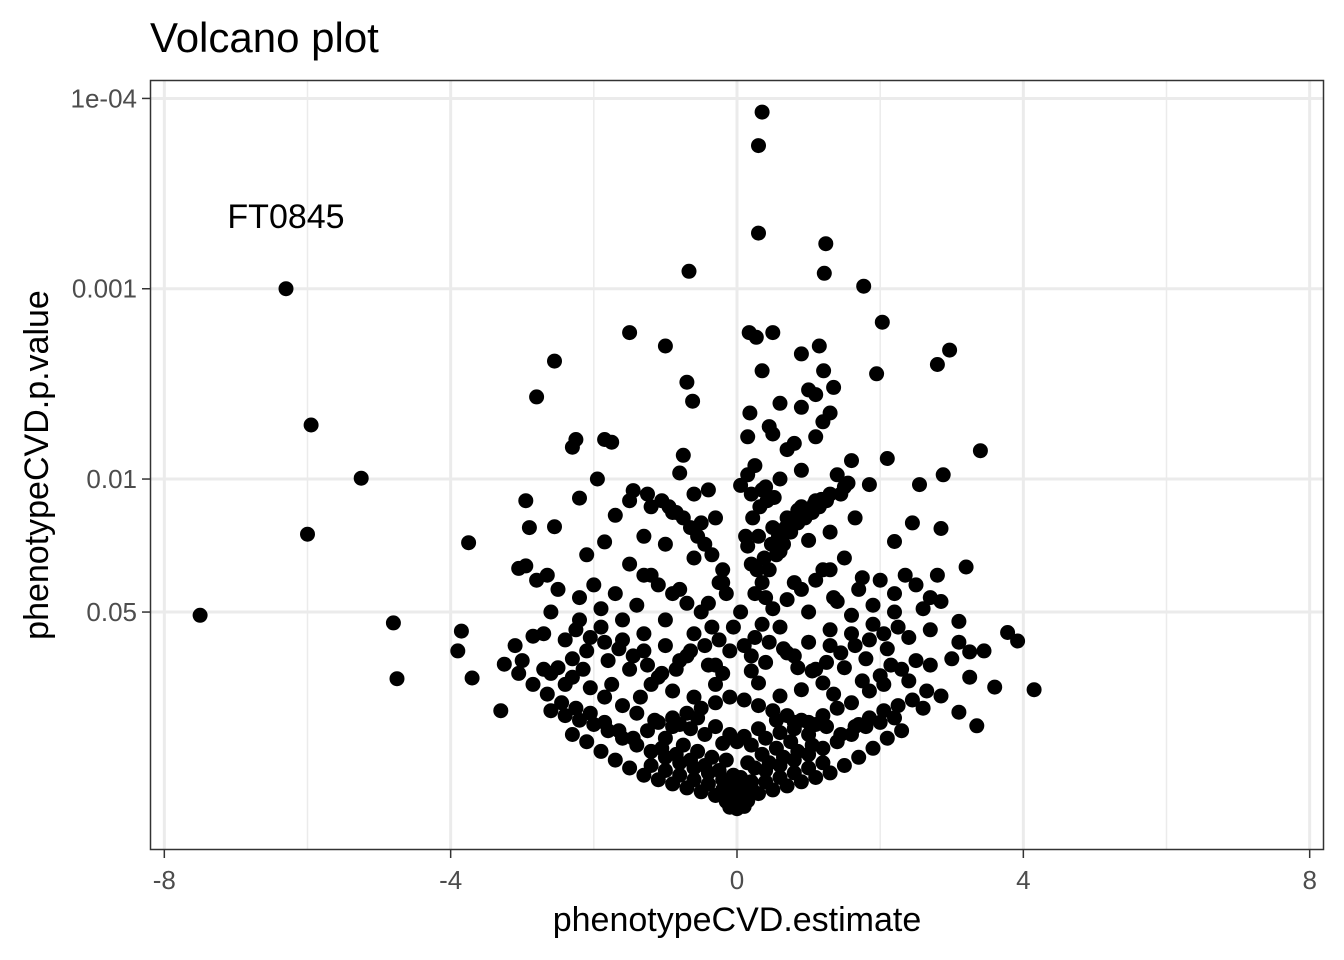 The width and height of the screenshot is (1344, 960). Describe the element at coordinates (264, 37) in the screenshot. I see `chart-title: Volcano plot` at that location.